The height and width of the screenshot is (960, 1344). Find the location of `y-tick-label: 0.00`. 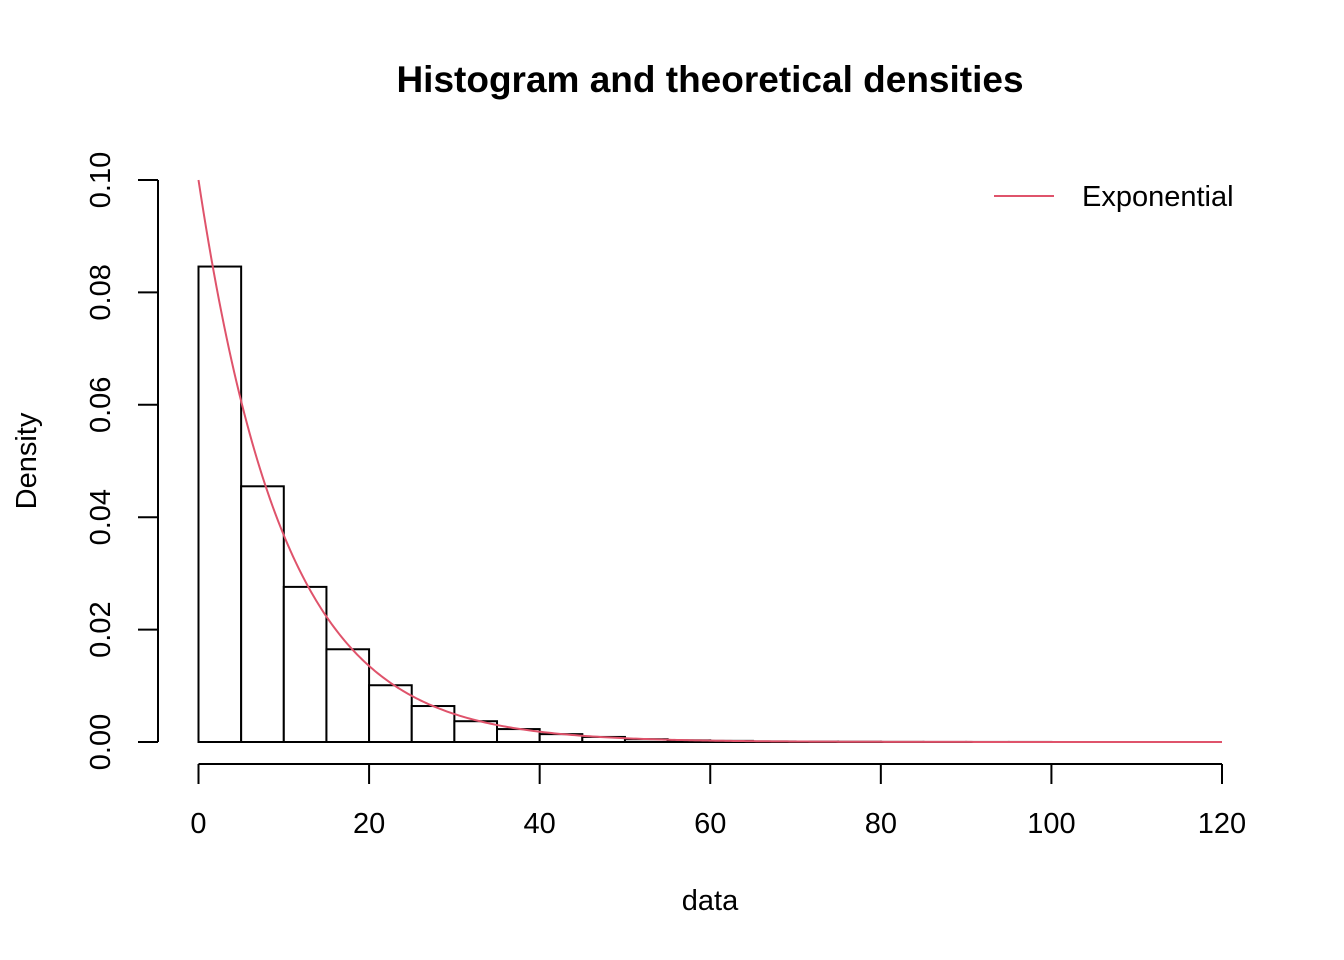

y-tick-label: 0.00 is located at coordinates (101, 742).